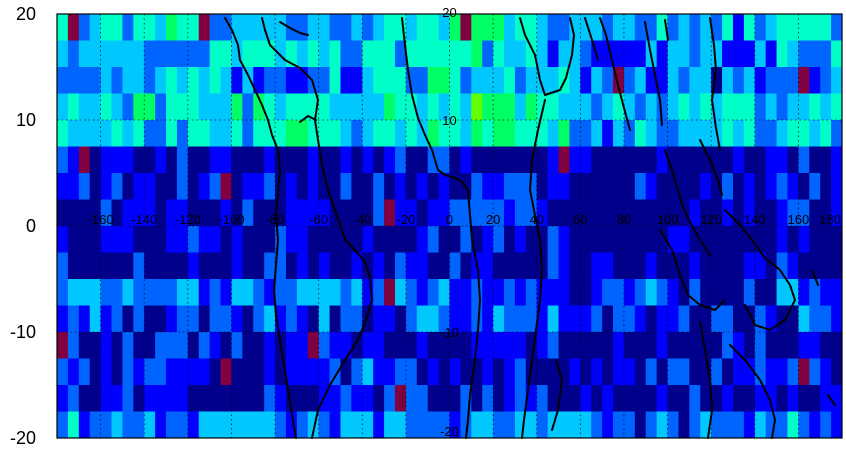 Image resolution: width=846 pixels, height=451 pixels. What do you see at coordinates (449, 12) in the screenshot?
I see `lat-label: 20` at bounding box center [449, 12].